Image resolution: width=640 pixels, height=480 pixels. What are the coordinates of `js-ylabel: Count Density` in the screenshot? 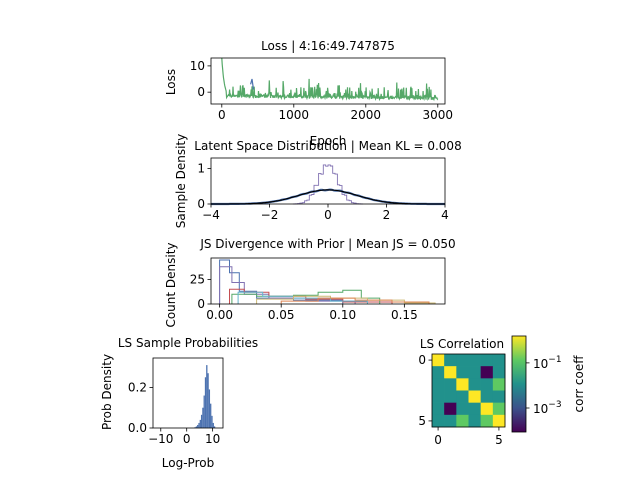 It's located at (171, 284).